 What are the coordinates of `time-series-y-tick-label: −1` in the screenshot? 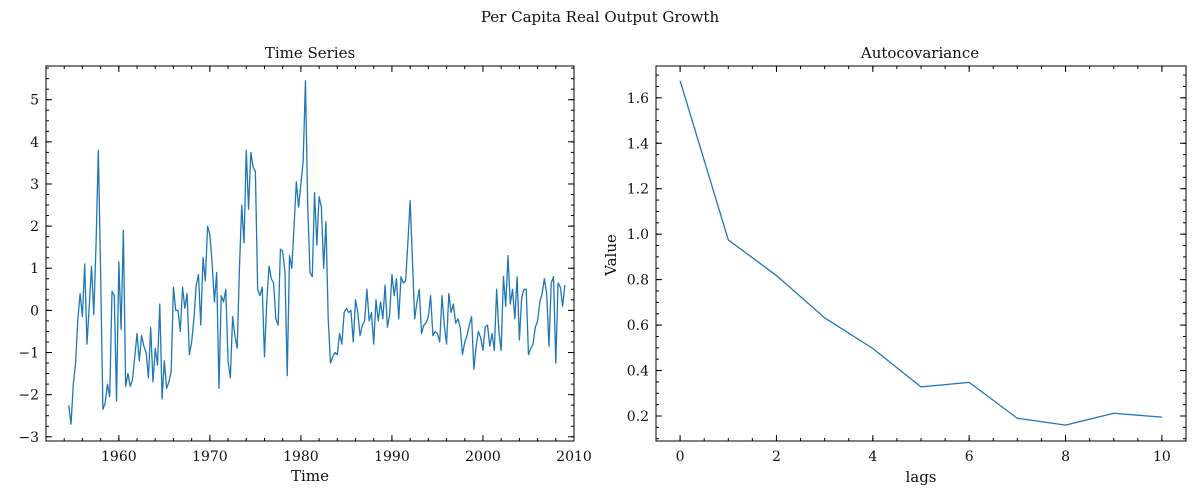 It's located at (28, 354).